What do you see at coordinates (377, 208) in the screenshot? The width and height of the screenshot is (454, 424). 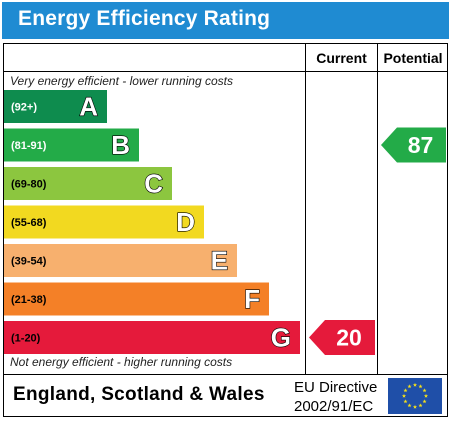 I see `potential-column-divider` at bounding box center [377, 208].